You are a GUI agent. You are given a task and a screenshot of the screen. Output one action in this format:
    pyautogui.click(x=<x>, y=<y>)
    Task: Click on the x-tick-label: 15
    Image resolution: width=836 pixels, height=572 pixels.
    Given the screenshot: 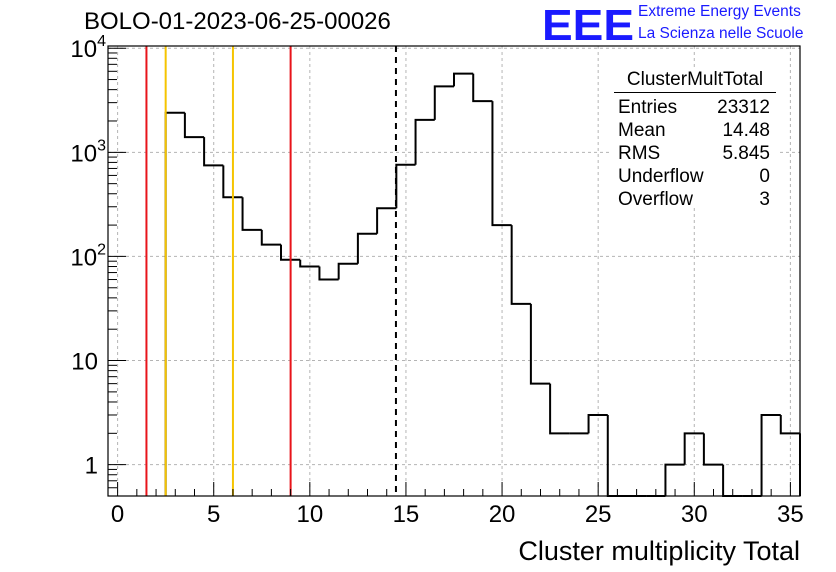 What is the action you would take?
    pyautogui.click(x=406, y=514)
    